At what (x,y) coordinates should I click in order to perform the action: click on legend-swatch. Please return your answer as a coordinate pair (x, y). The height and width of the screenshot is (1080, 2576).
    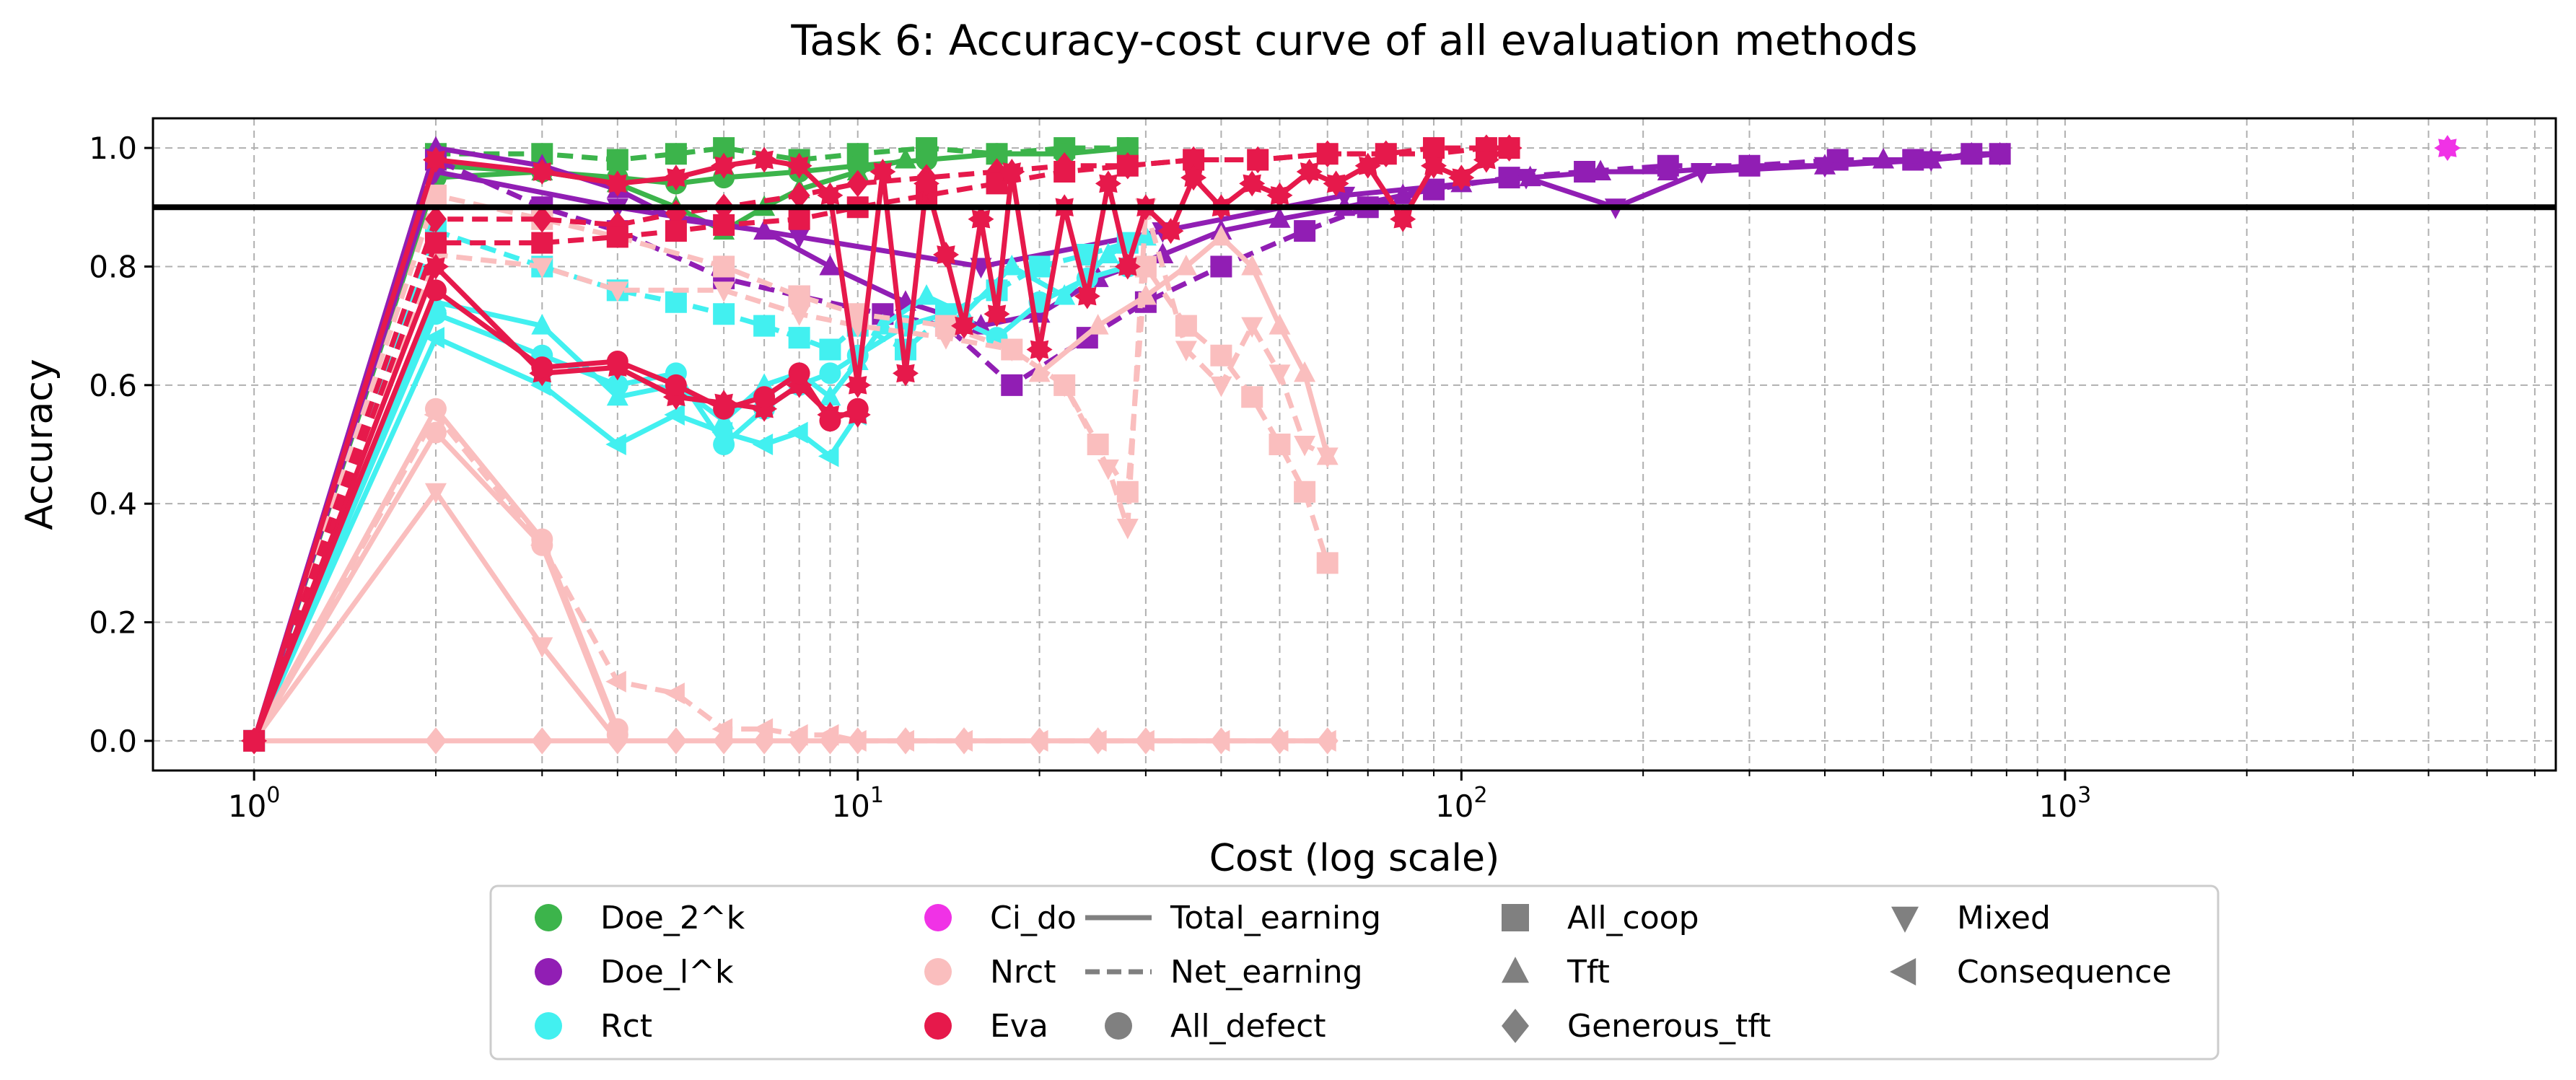
    Looking at the image, I should click on (938, 1026).